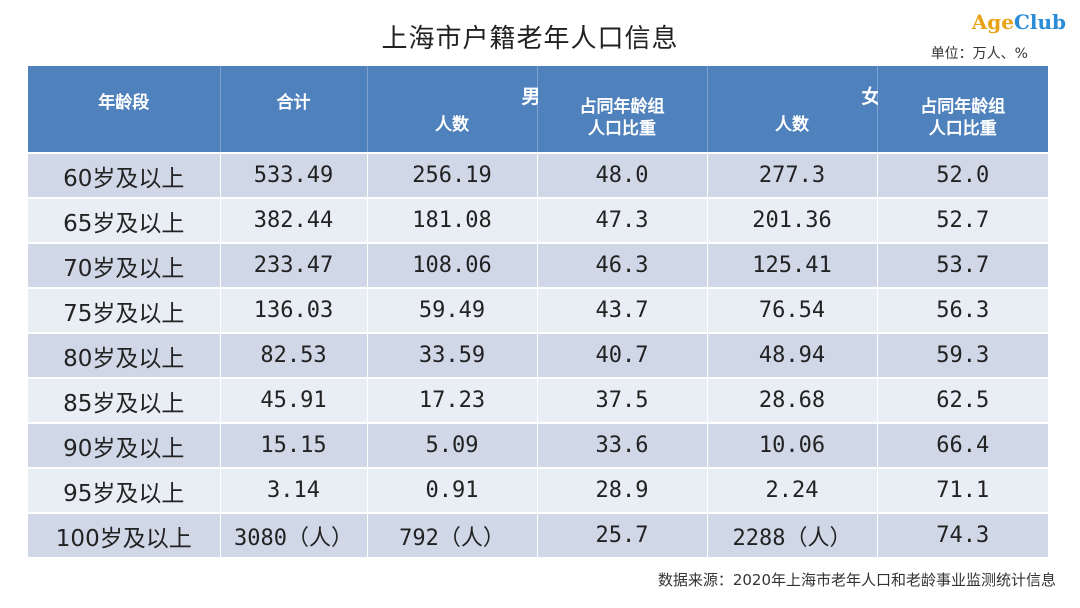 This screenshot has width=1080, height=608. I want to click on header-total: 合计, so click(293, 109).